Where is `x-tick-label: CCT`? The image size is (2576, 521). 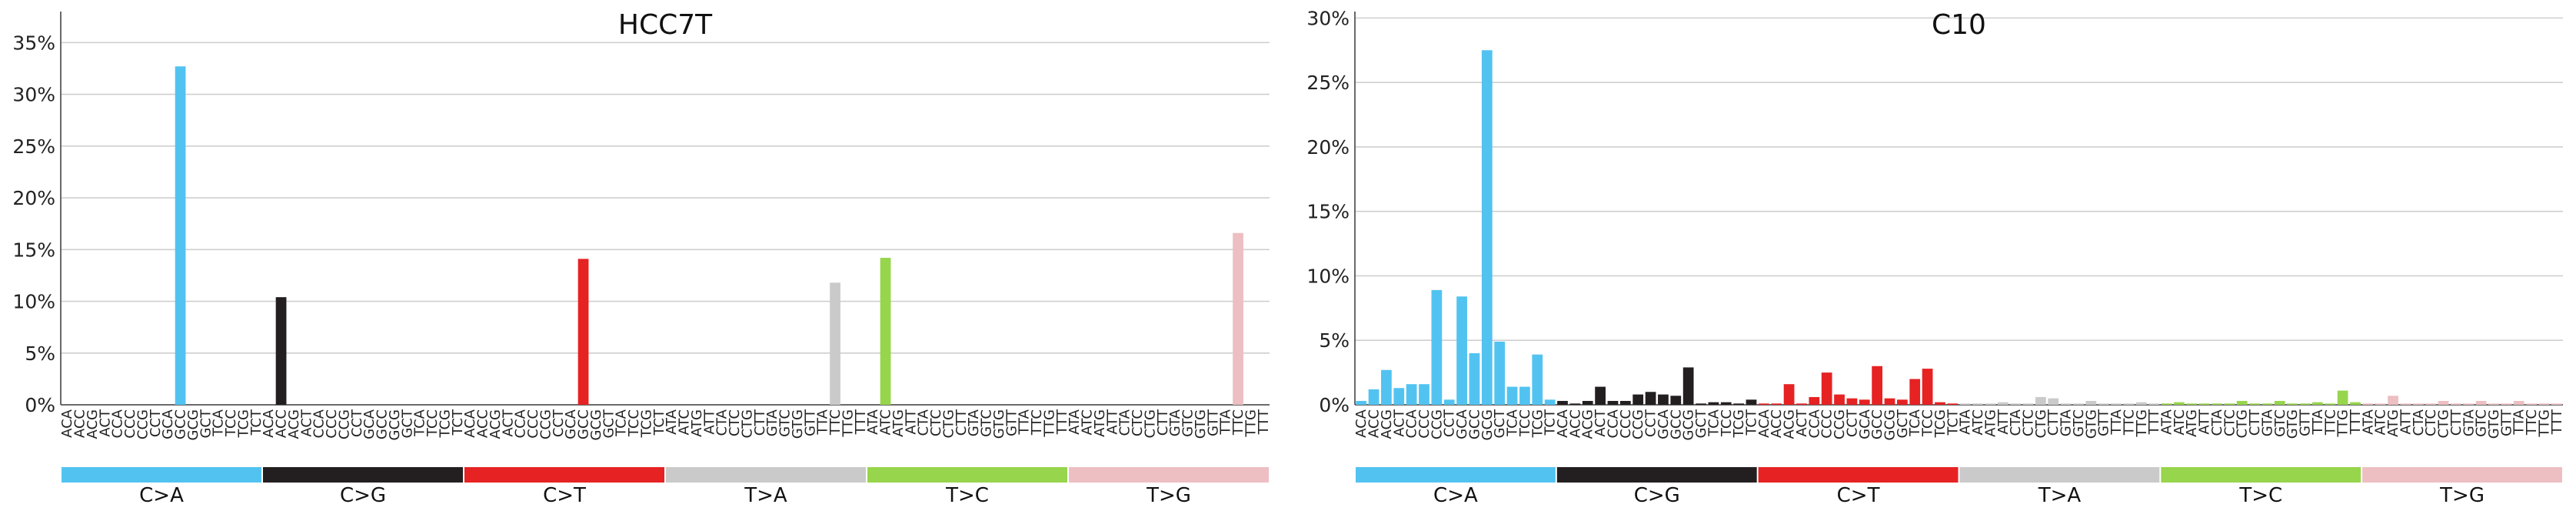 x-tick-label: CCT is located at coordinates (357, 423).